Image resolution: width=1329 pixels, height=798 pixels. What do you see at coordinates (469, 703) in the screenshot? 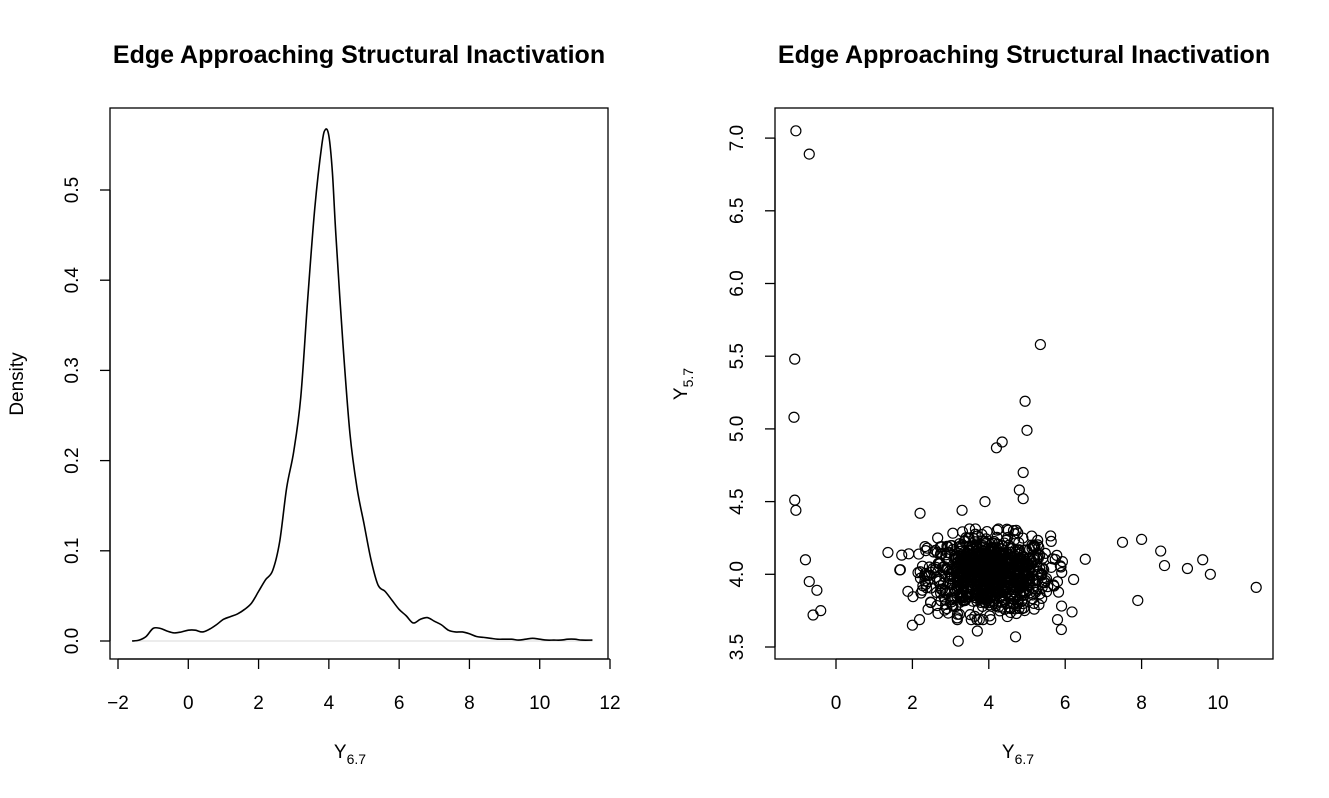
I see `density-x-tick-label: 8` at bounding box center [469, 703].